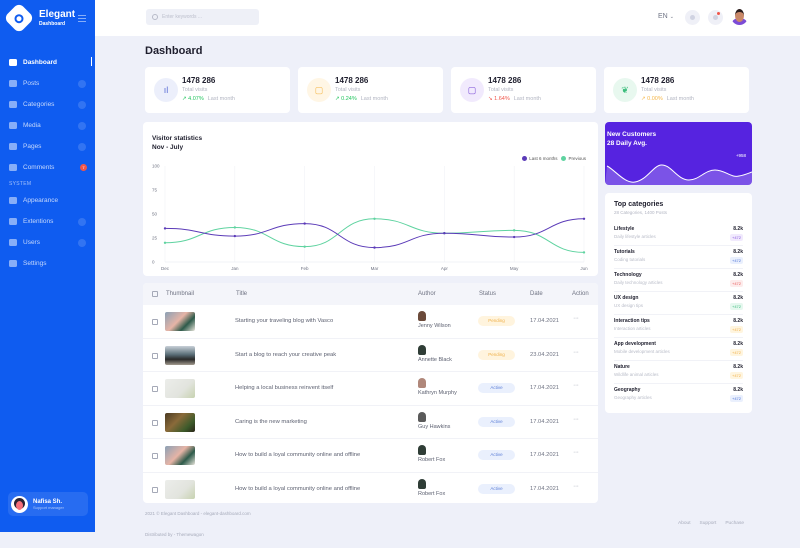 This screenshot has height=548, width=800. What do you see at coordinates (155, 294) in the screenshot?
I see `select-all-checkbox` at bounding box center [155, 294].